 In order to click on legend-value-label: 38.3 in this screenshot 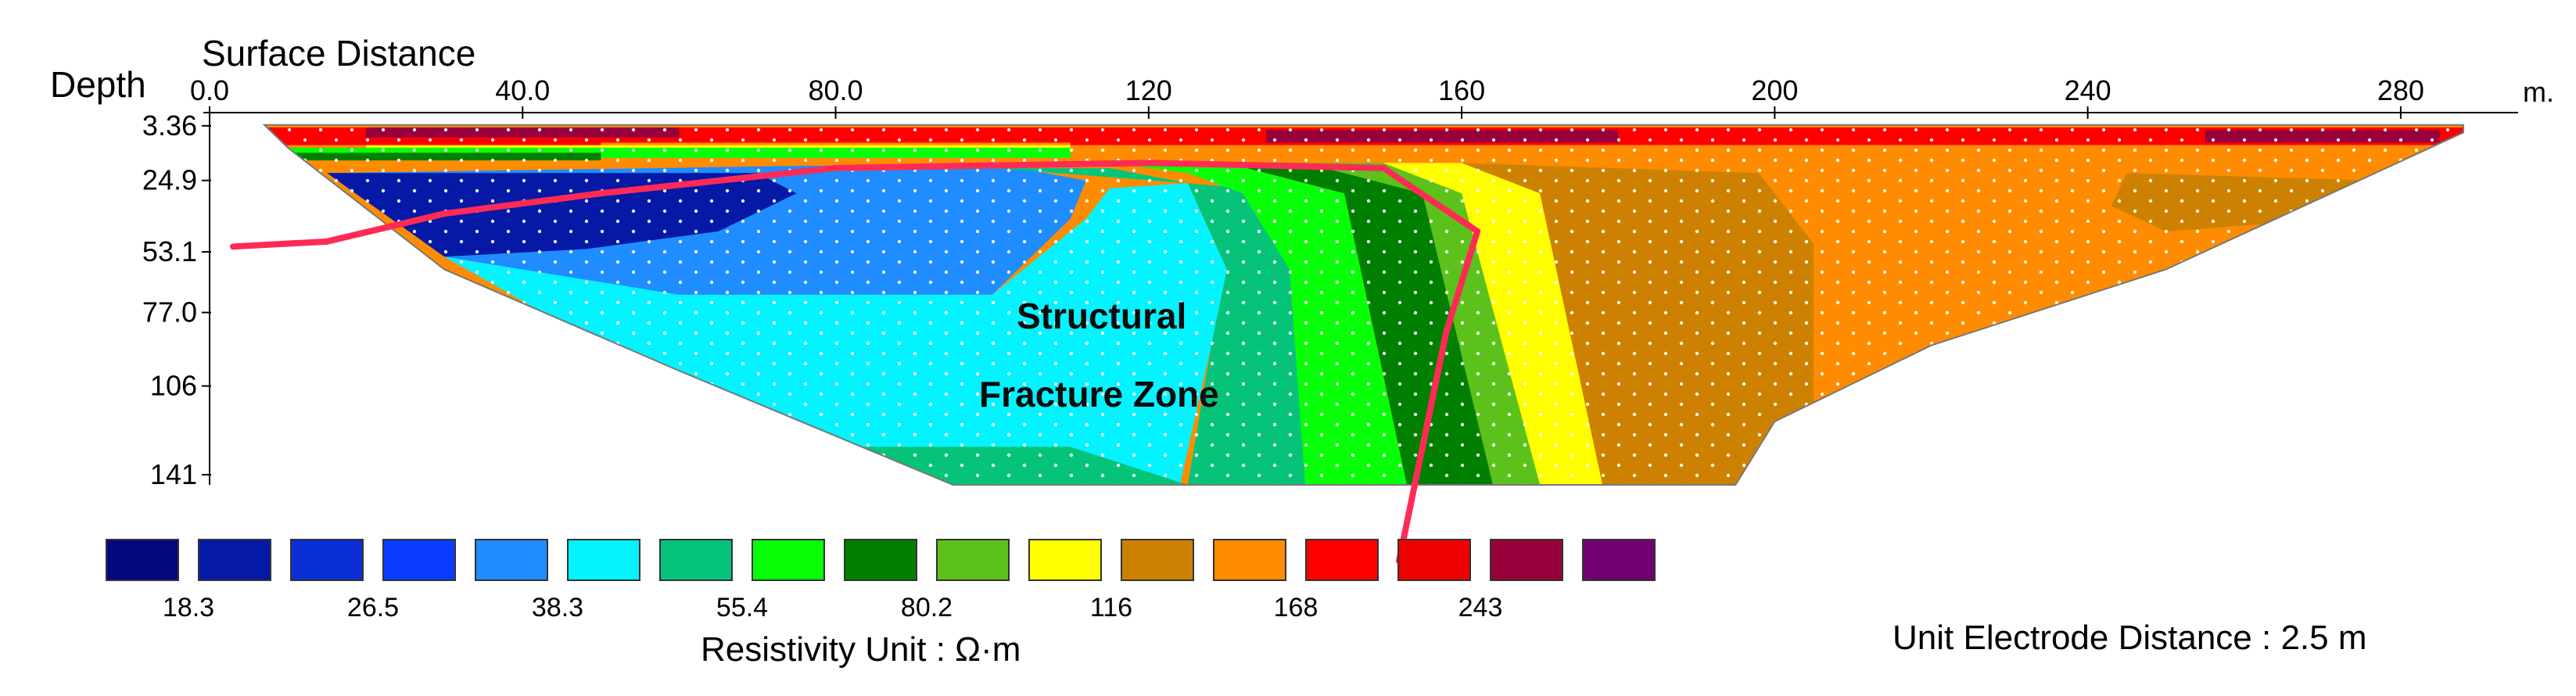, I will do `click(557, 607)`.